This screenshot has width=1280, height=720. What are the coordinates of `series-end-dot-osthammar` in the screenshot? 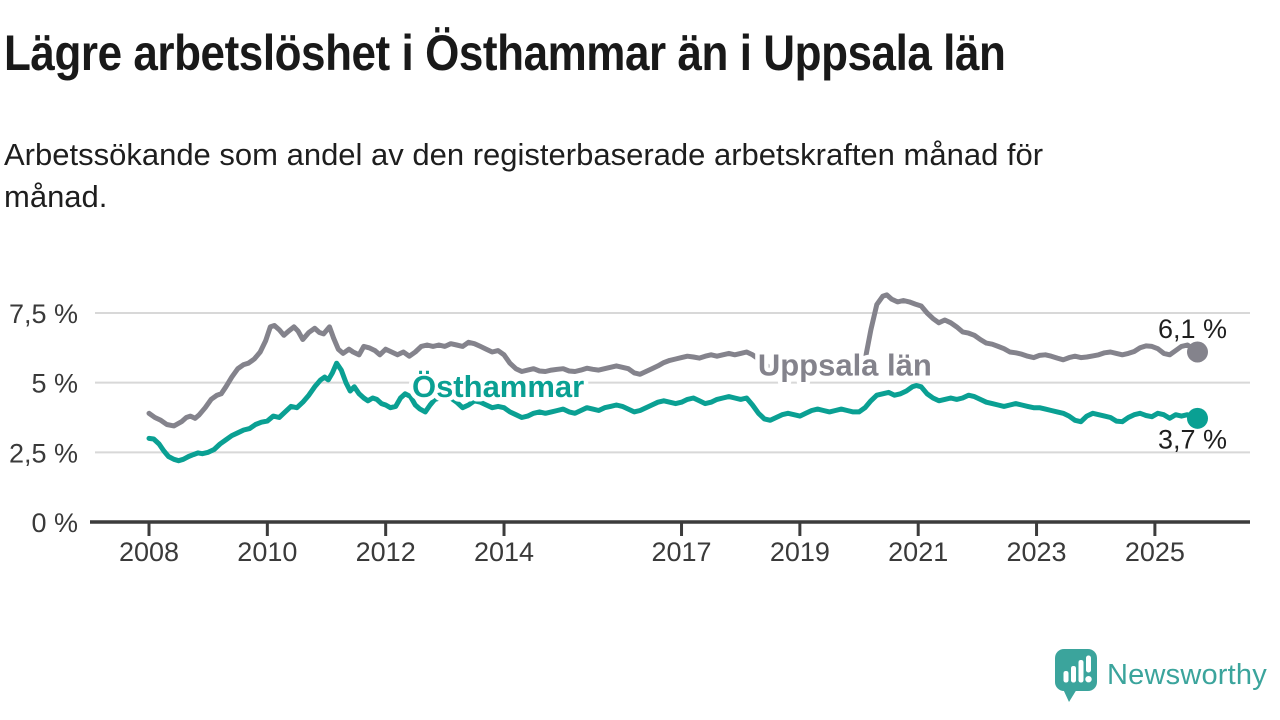 It's located at (1197, 418).